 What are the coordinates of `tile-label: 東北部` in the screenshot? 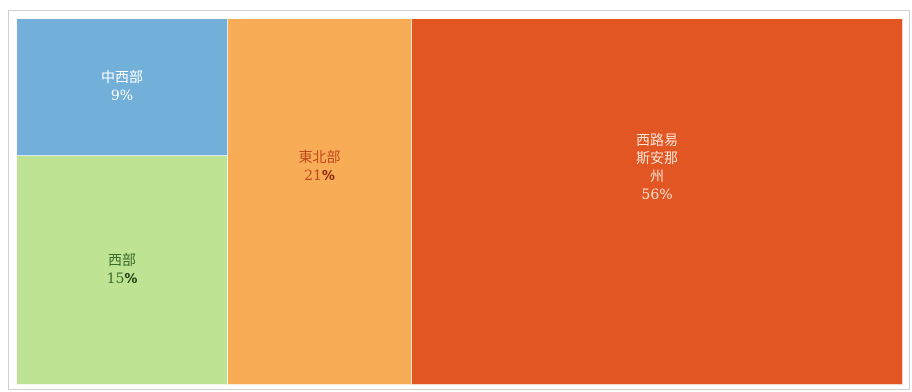 It's located at (319, 158).